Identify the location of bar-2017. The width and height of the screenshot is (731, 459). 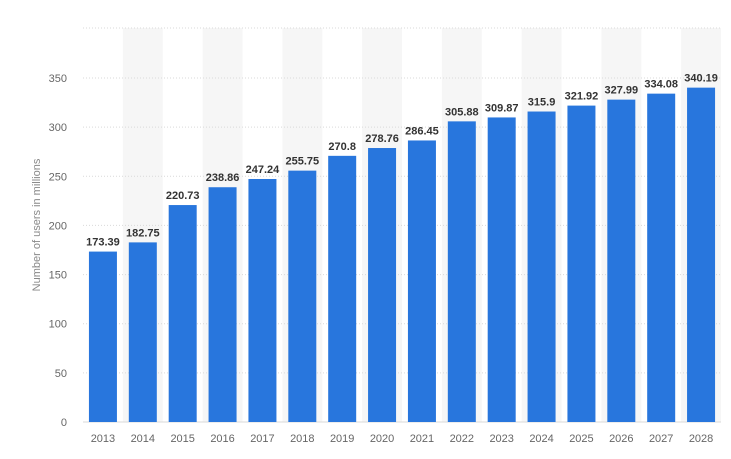
(262, 300).